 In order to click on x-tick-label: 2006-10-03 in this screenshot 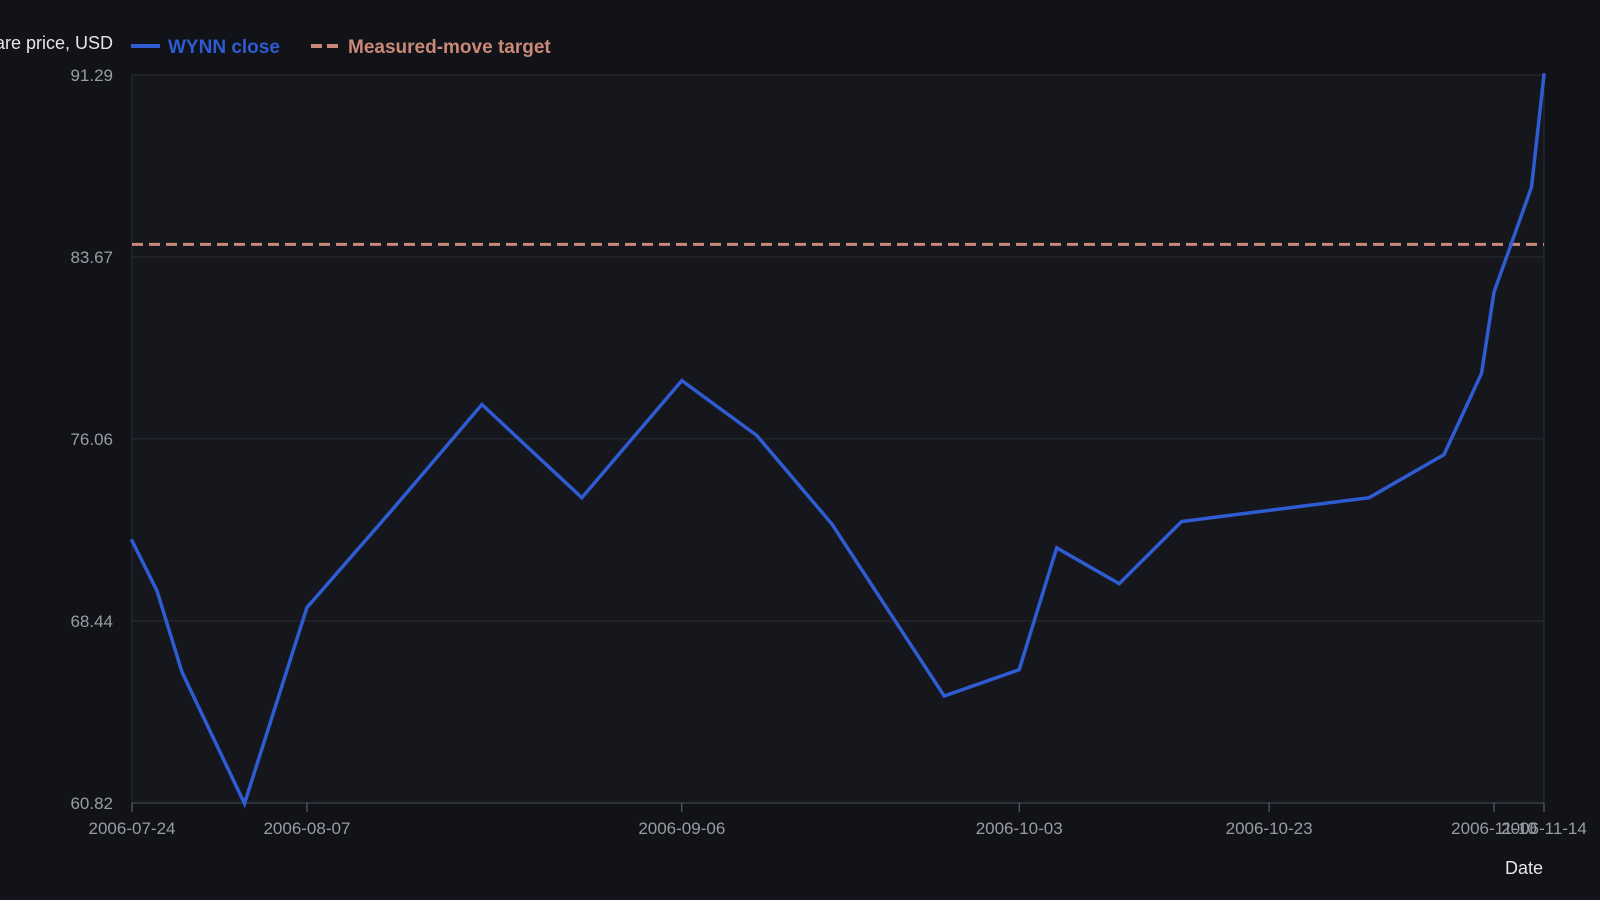, I will do `click(1019, 828)`.